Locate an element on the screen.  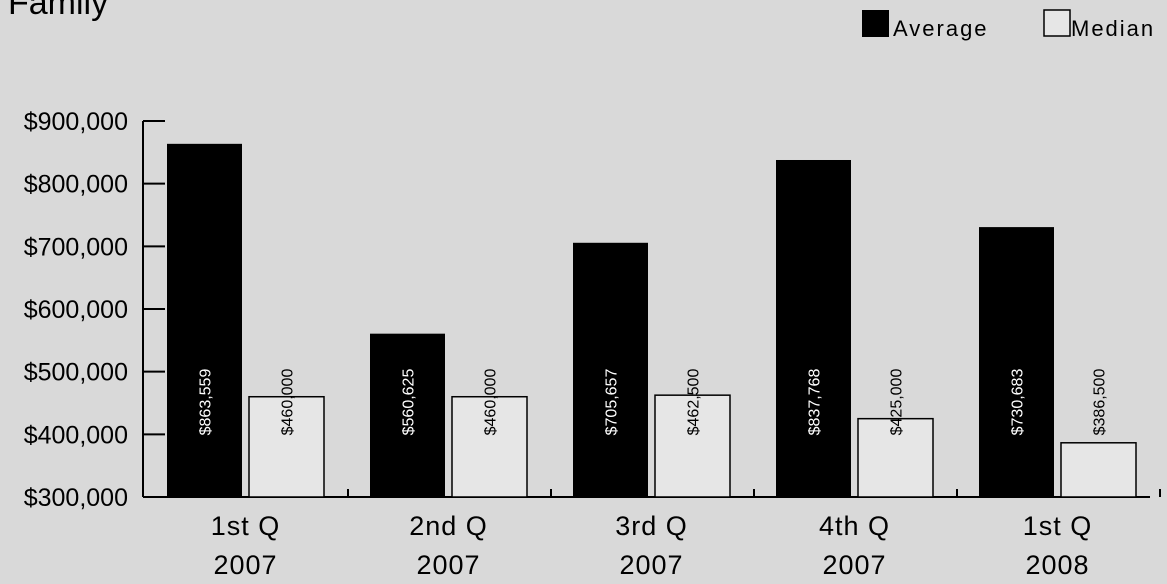
y-tick-label: $500,000 is located at coordinates (76, 373).